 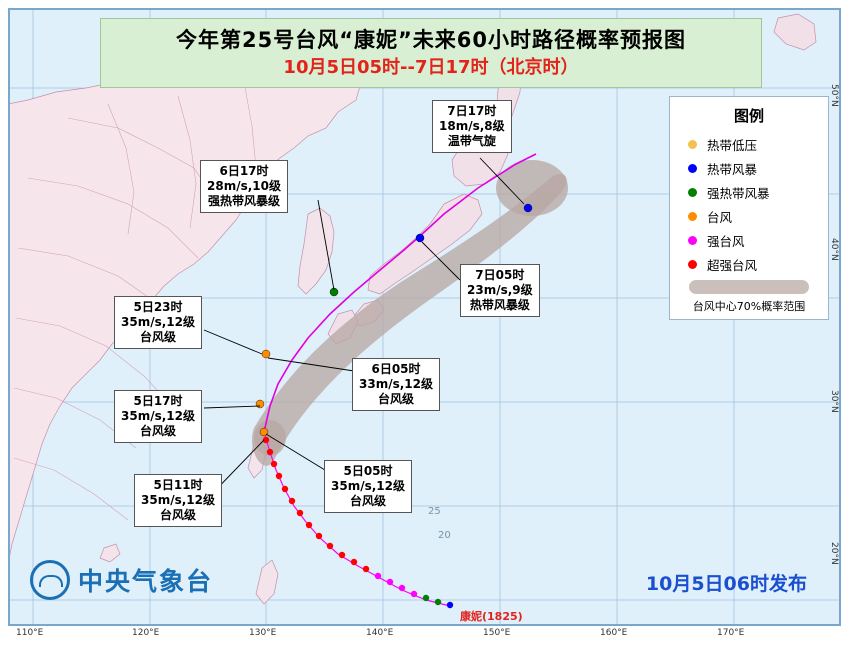 What do you see at coordinates (30, 633) in the screenshot?
I see `lon-label-110e: 110°E` at bounding box center [30, 633].